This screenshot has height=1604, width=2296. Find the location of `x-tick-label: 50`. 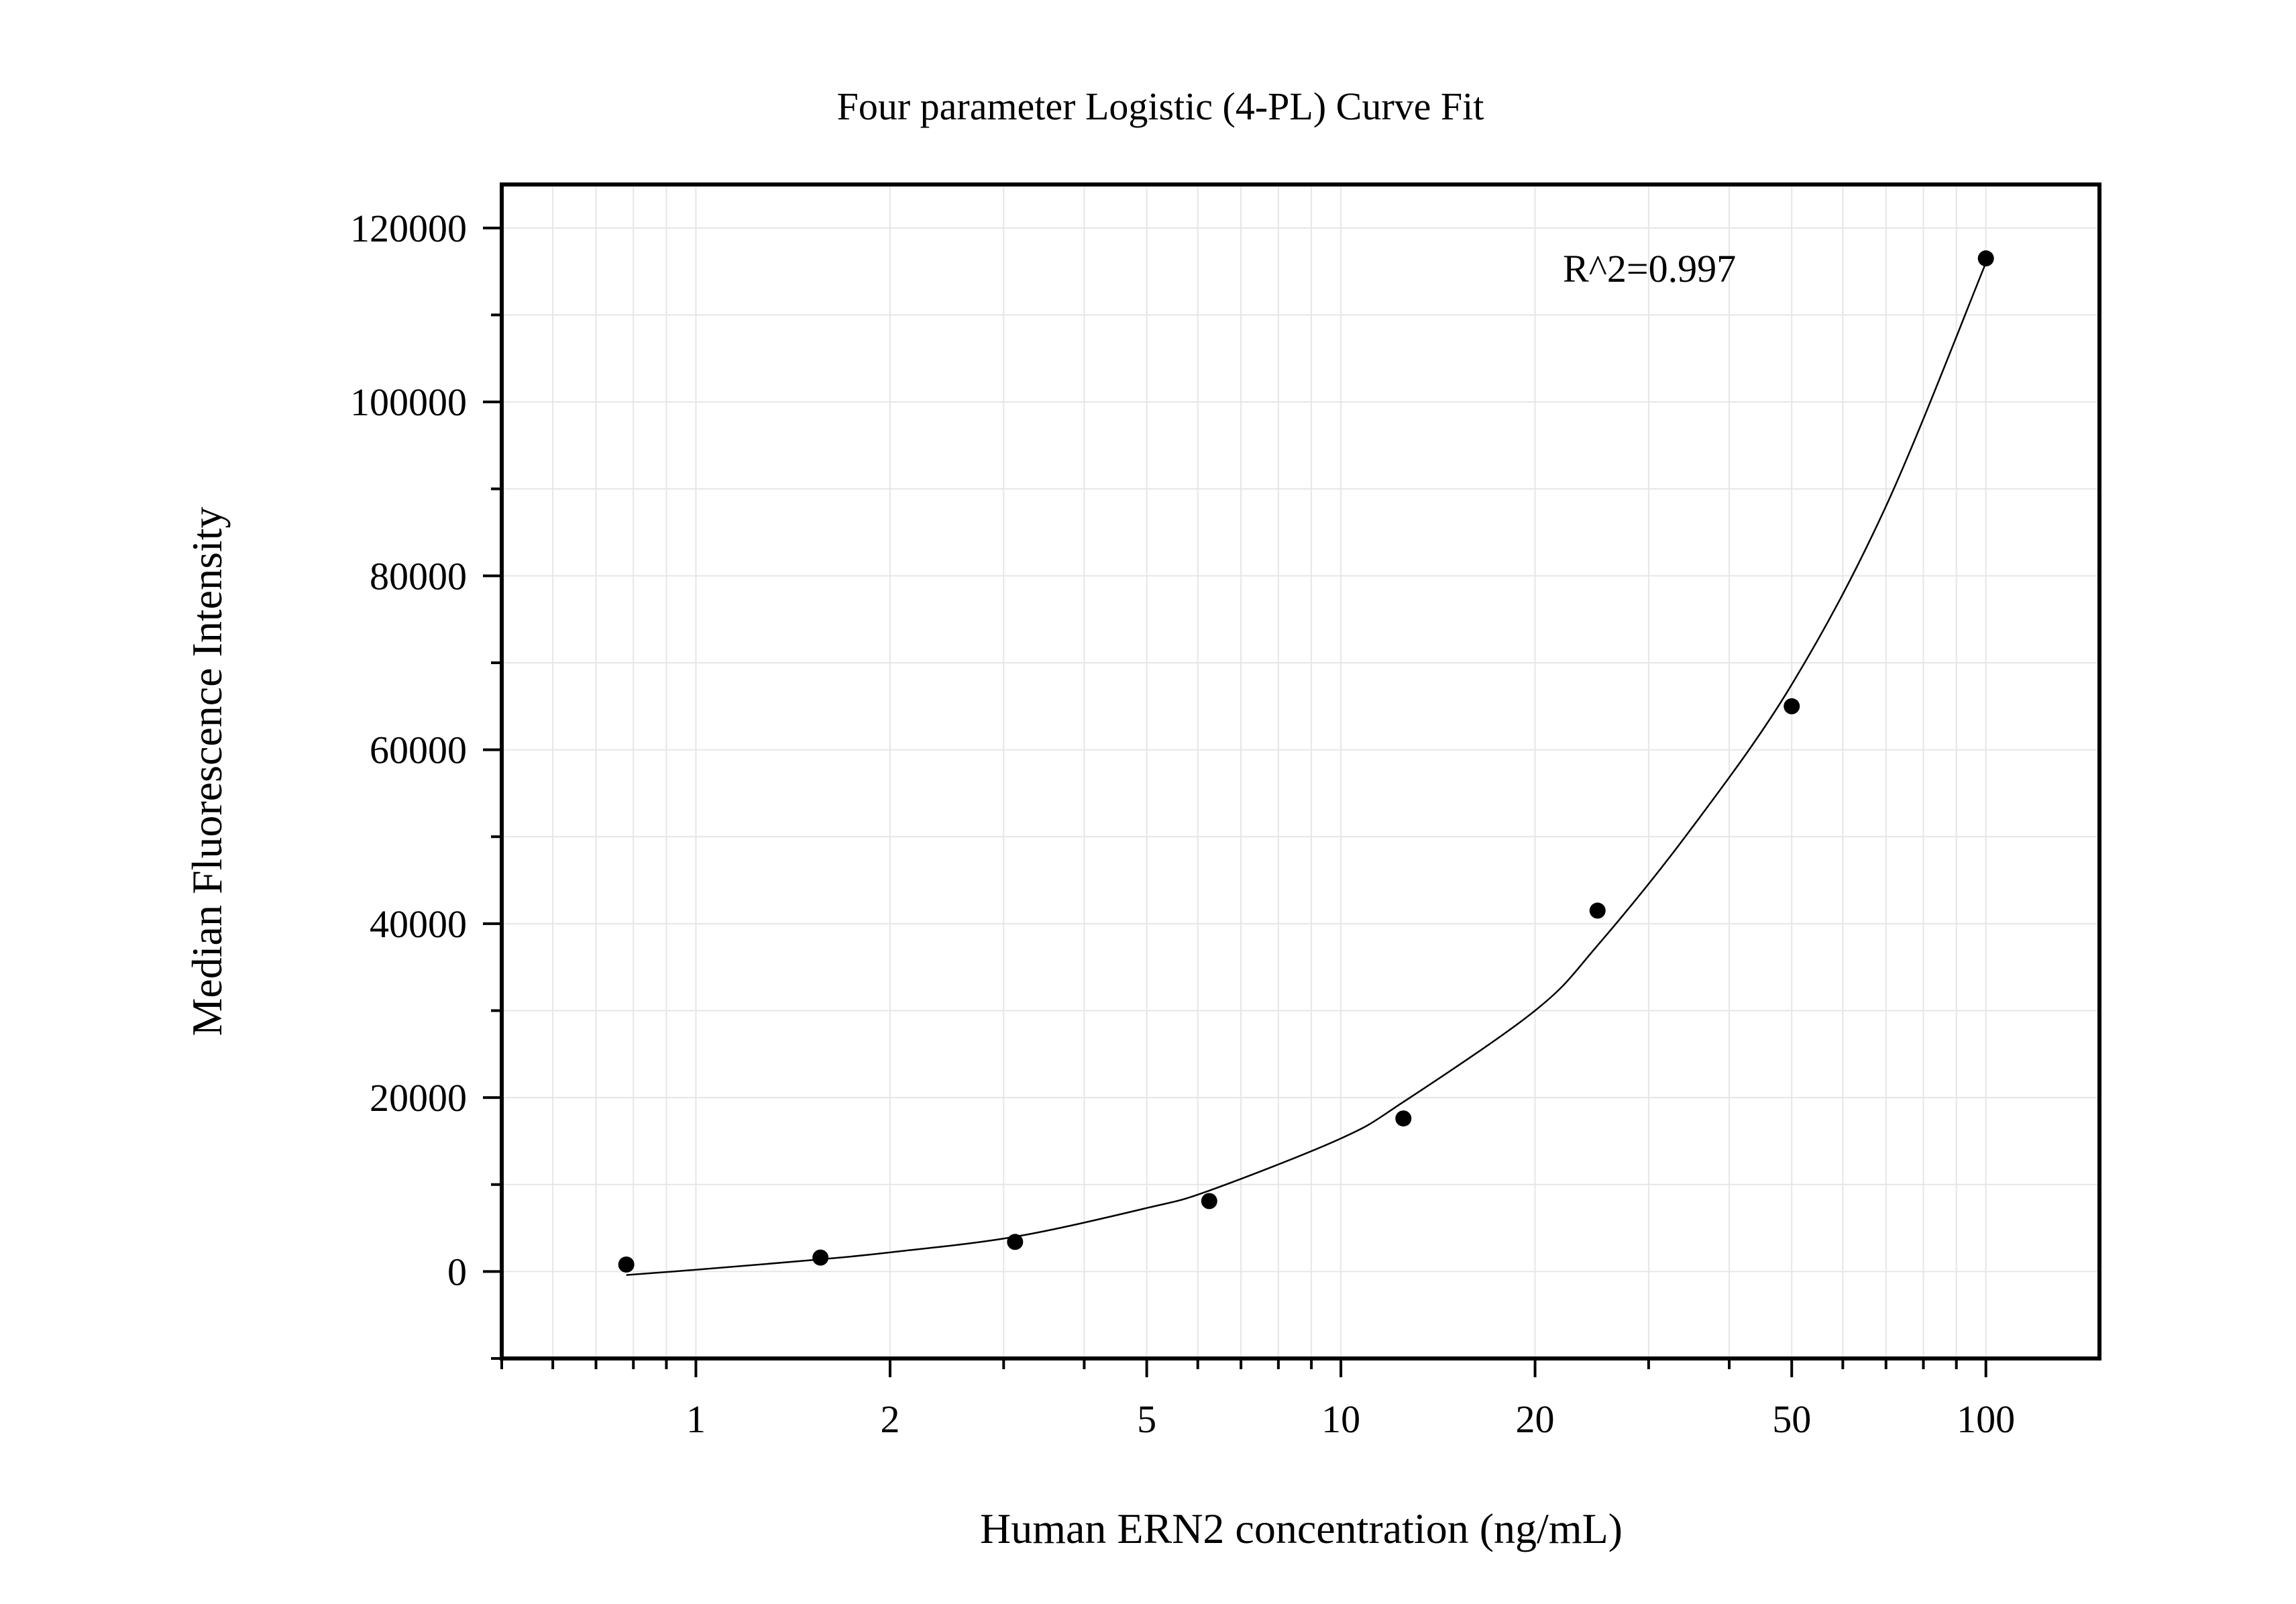

x-tick-label: 50 is located at coordinates (1791, 1419).